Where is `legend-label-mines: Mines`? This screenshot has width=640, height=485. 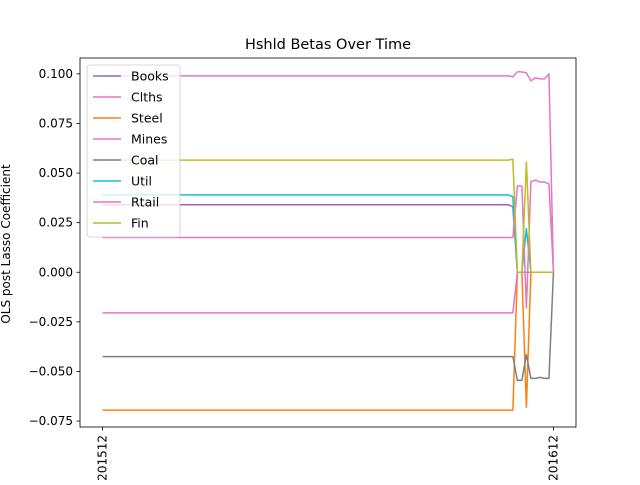 legend-label-mines: Mines is located at coordinates (149, 139).